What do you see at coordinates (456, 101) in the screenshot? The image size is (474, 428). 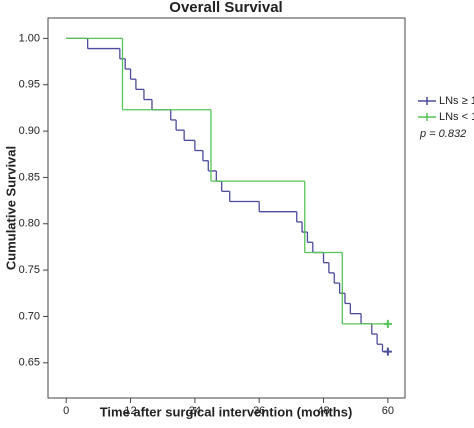 I see `legend-label: LNs ≥ 12` at bounding box center [456, 101].